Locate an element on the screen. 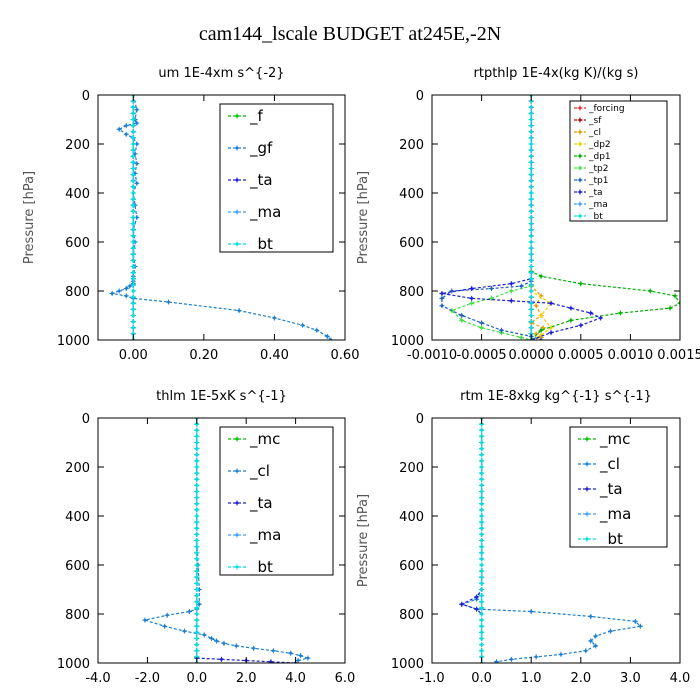 The image size is (700, 700). series-tp1-line is located at coordinates (491, 217).